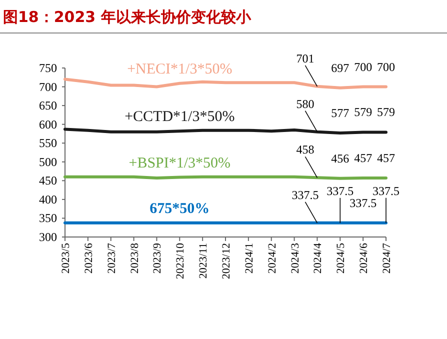  I want to click on y-tick-label: 650, so click(48, 105).